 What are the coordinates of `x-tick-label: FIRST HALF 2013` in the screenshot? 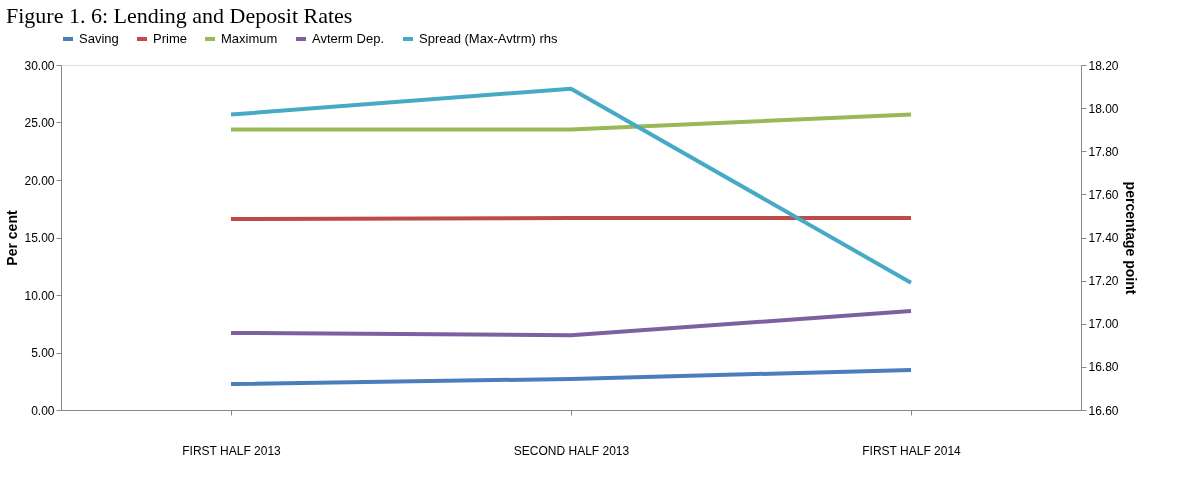 It's located at (232, 450).